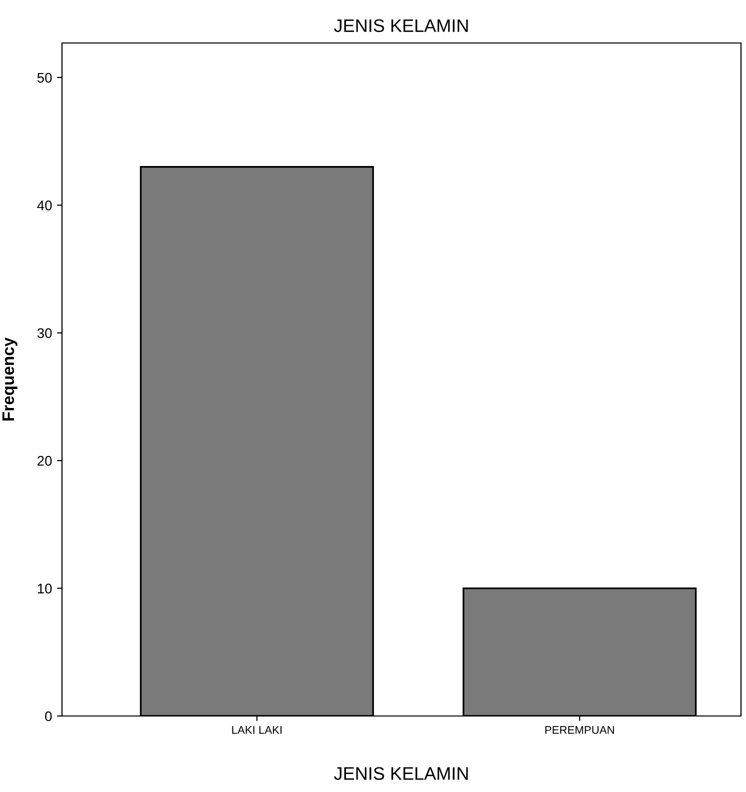 Image resolution: width=746 pixels, height=792 pixels. What do you see at coordinates (44, 333) in the screenshot?
I see `y-tick-label: 30` at bounding box center [44, 333].